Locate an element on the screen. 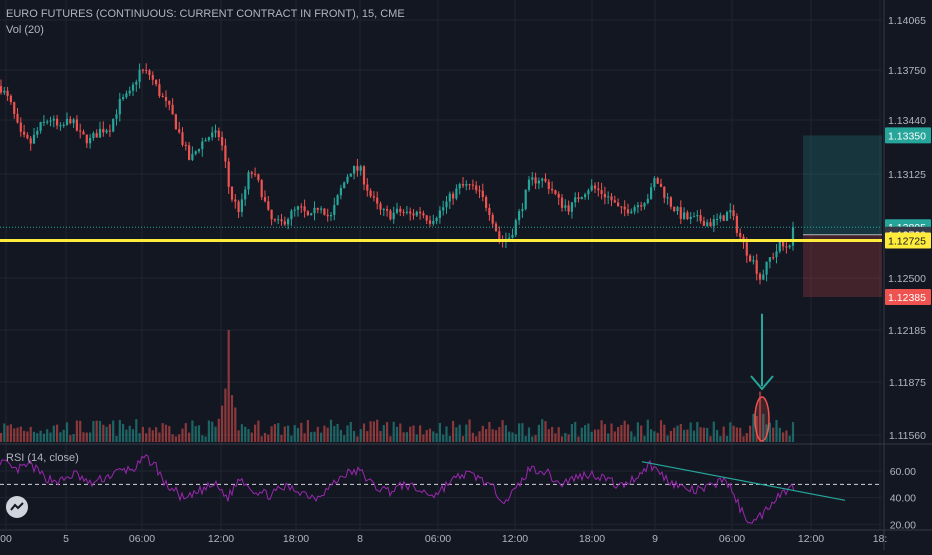  take-profit-zone is located at coordinates (842, 185).